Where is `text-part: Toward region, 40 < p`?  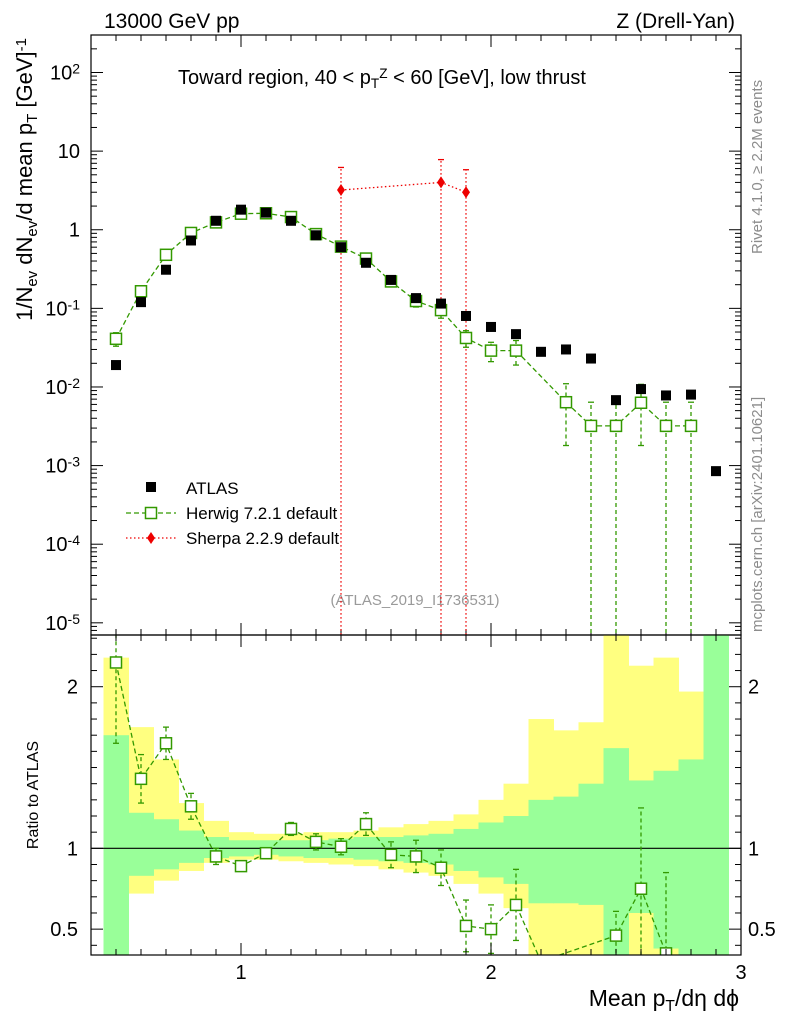 text-part: Toward region, 40 < p is located at coordinates (274, 78).